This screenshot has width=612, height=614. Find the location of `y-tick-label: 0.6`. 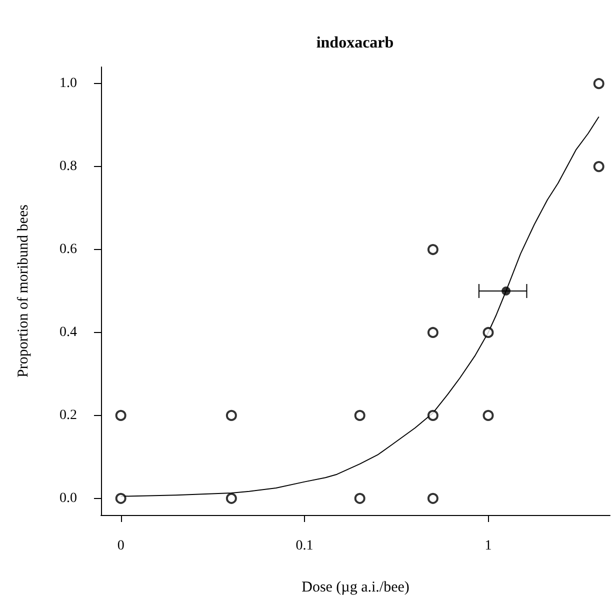

y-tick-label: 0.6 is located at coordinates (68, 250).